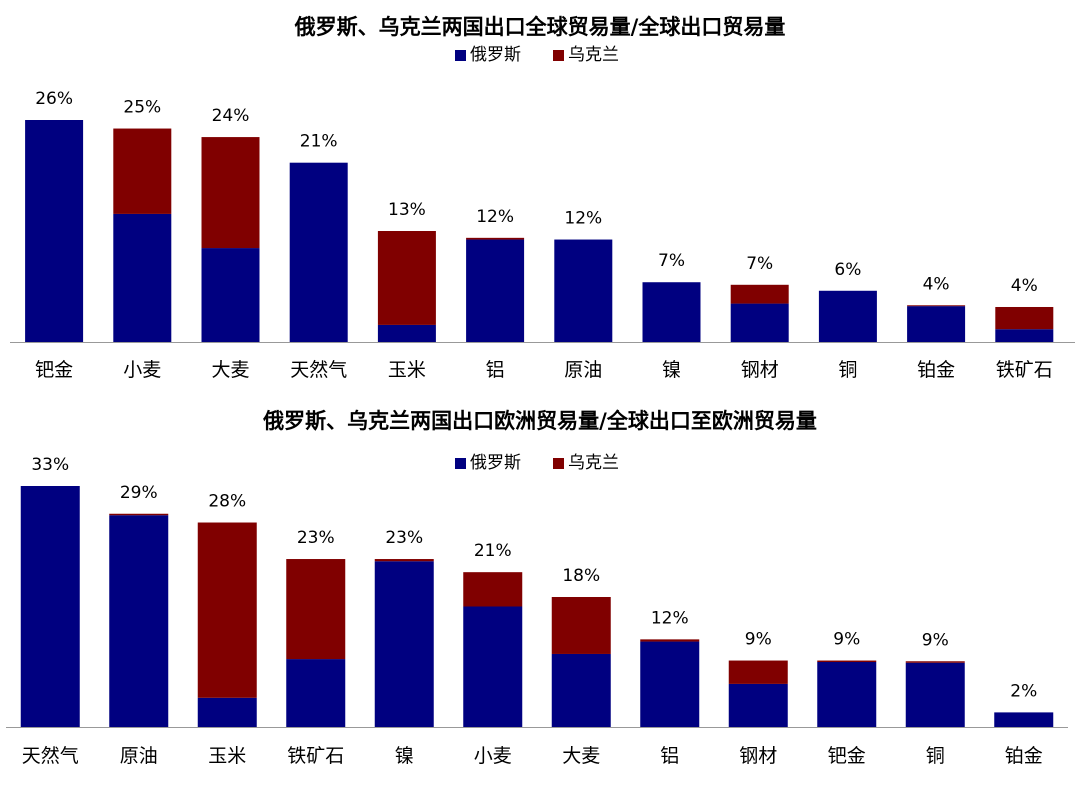 Image resolution: width=1080 pixels, height=785 pixels. What do you see at coordinates (847, 270) in the screenshot?
I see `data-label: 6%` at bounding box center [847, 270].